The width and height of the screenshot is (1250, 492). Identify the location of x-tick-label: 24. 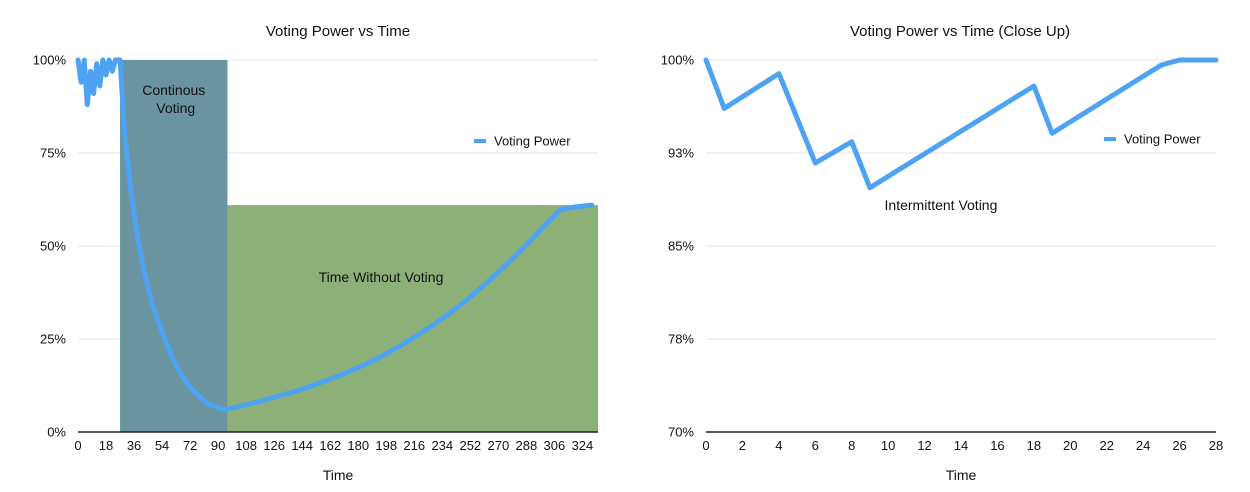
(1143, 445).